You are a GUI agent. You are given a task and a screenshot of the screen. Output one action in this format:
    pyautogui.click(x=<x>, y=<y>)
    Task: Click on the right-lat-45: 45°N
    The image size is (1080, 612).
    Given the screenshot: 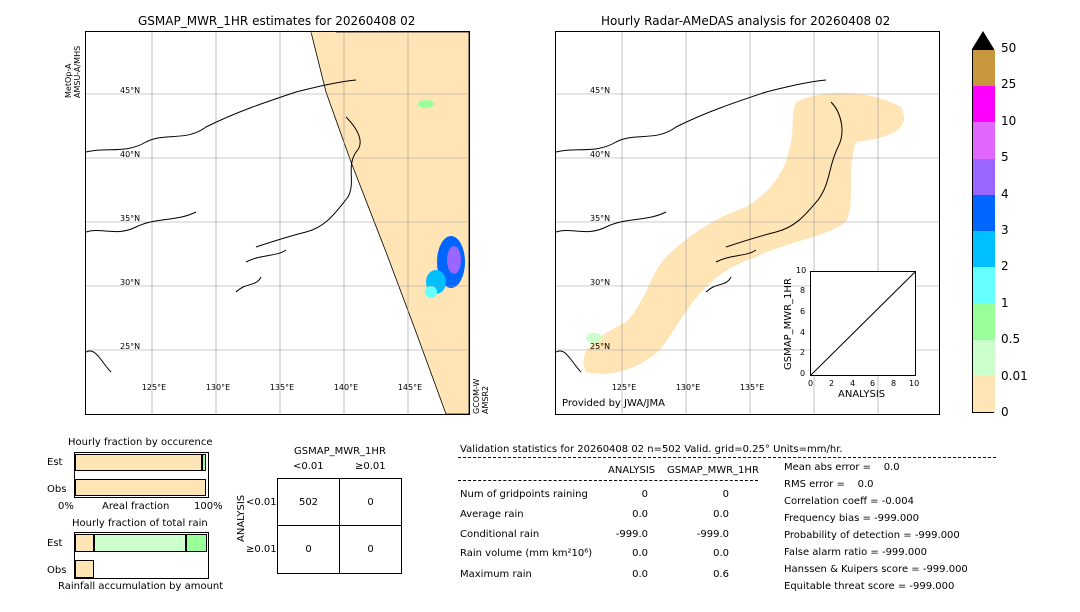 What is the action you would take?
    pyautogui.click(x=600, y=90)
    